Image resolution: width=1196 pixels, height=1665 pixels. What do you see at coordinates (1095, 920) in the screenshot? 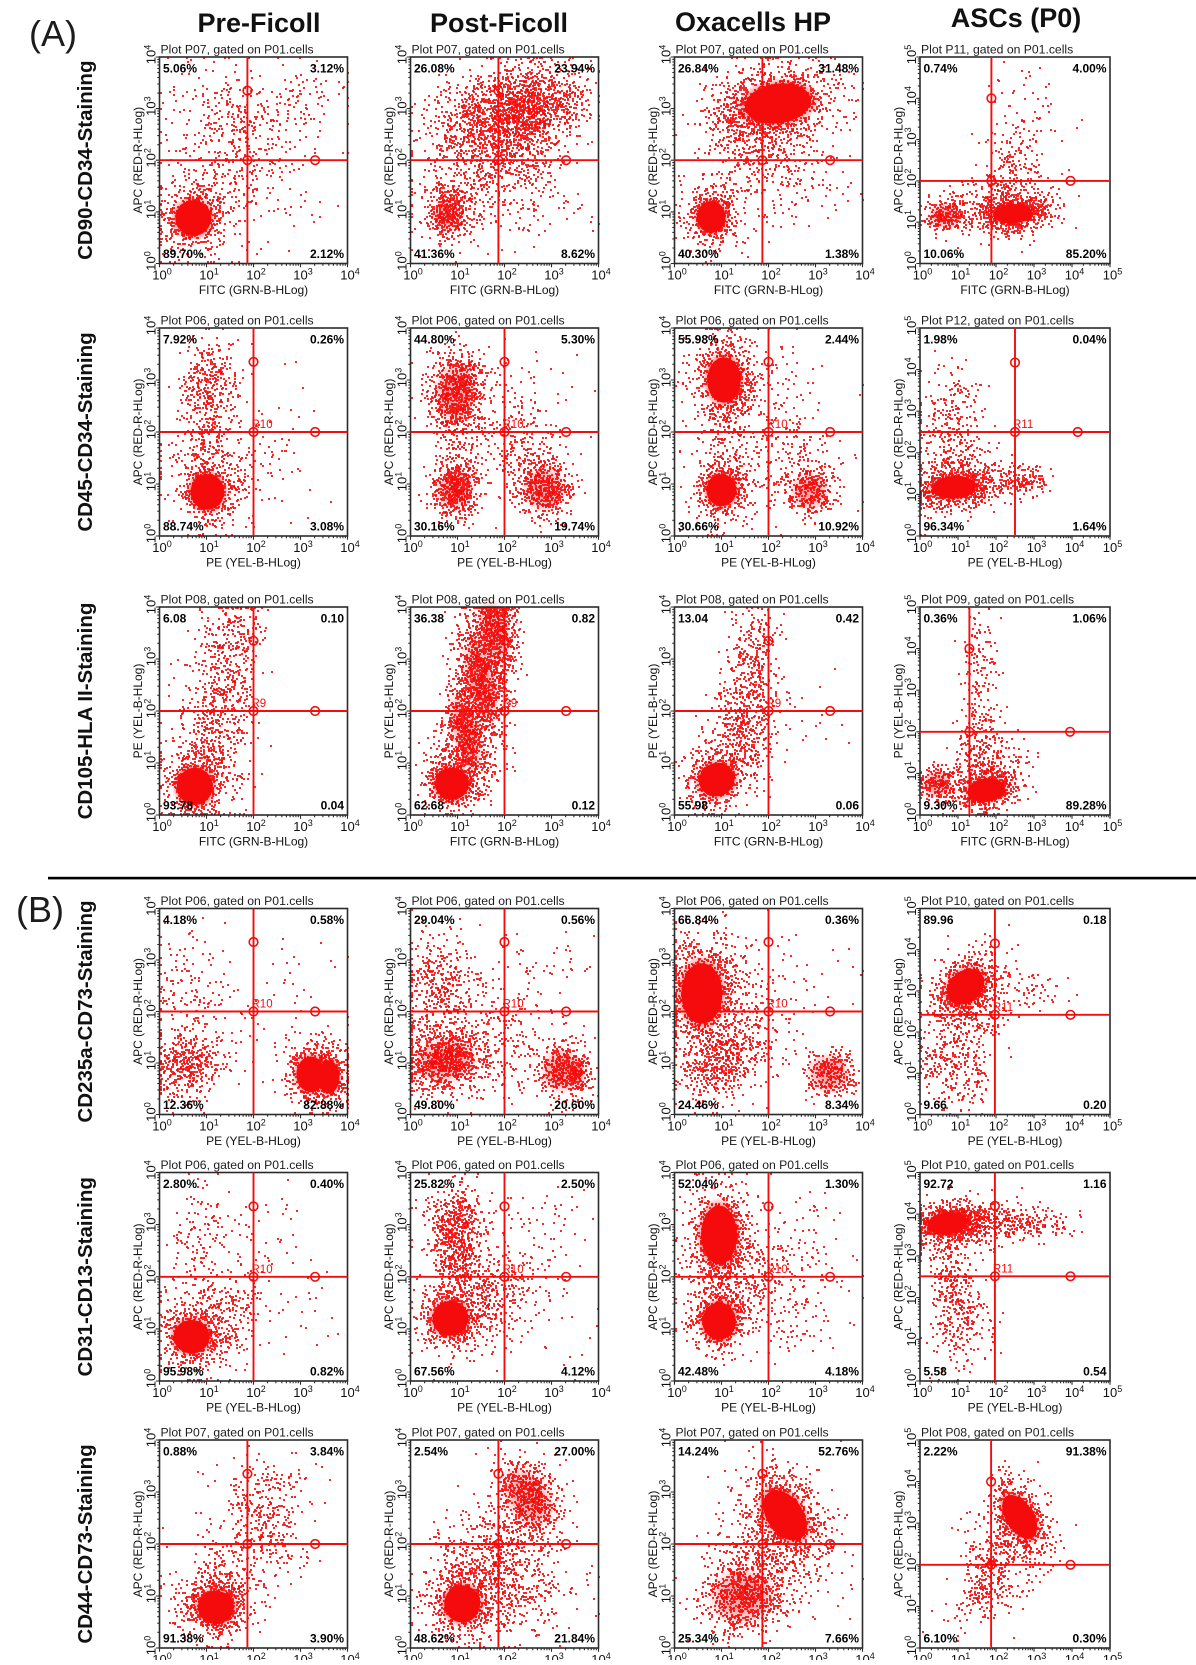
I see `svg-text: 0.18` at bounding box center [1095, 920].